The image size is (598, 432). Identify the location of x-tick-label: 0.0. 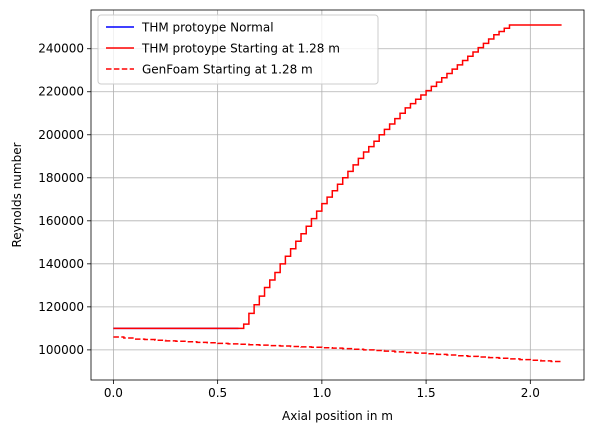
(113, 393).